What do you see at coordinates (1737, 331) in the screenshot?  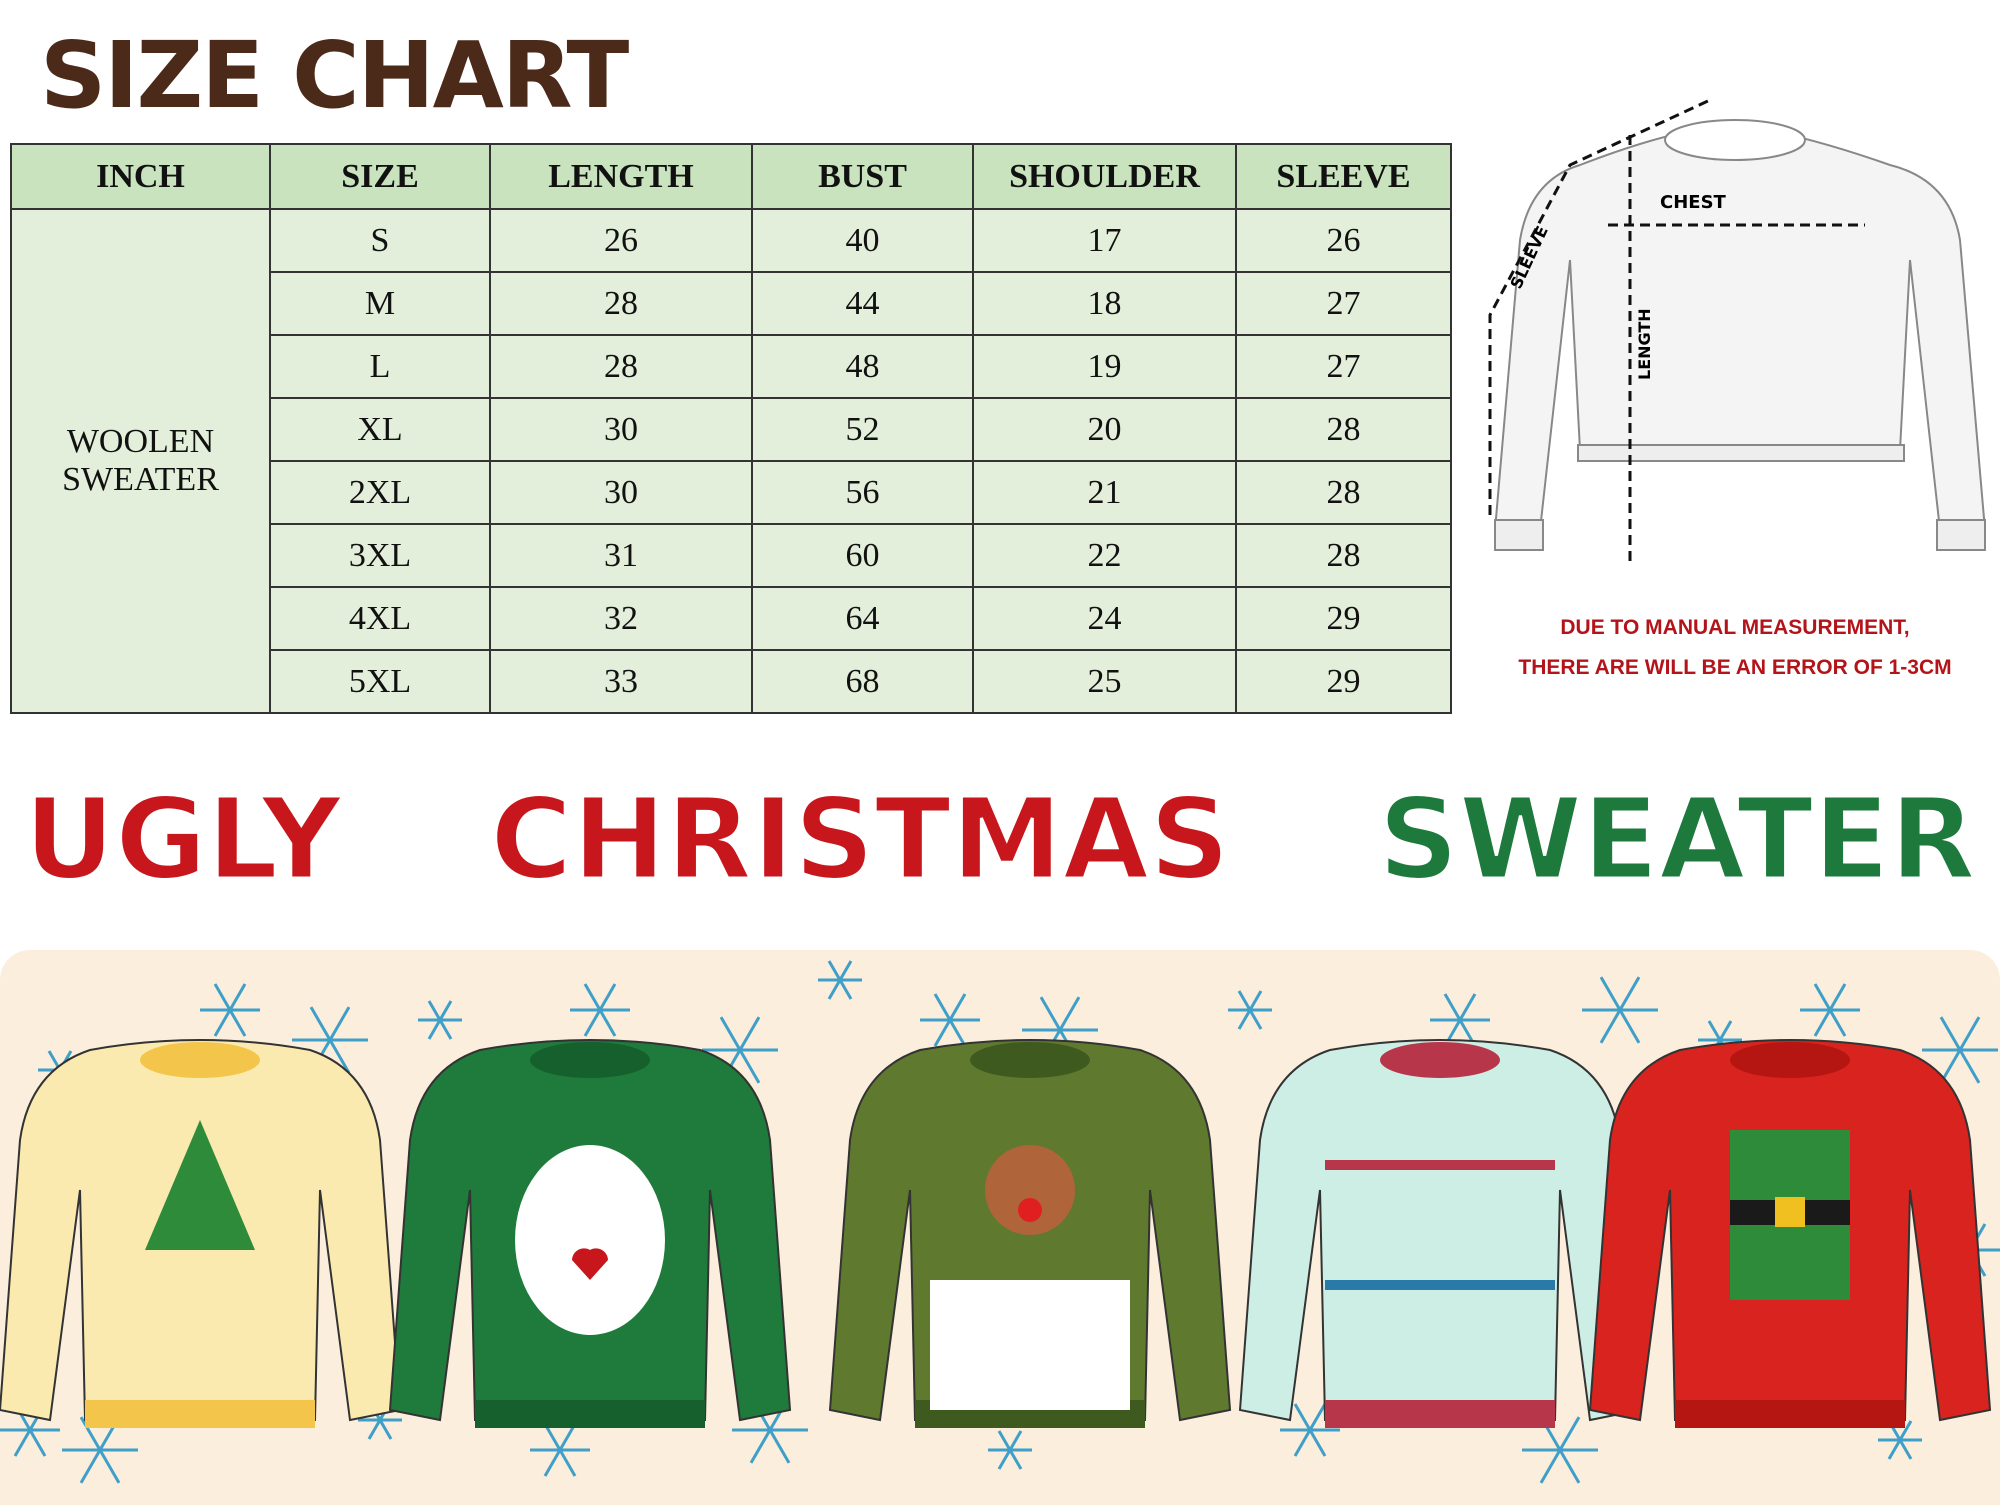 I see `sweater-measurement-diagram: CHEST LENGTH SLEEVE` at bounding box center [1737, 331].